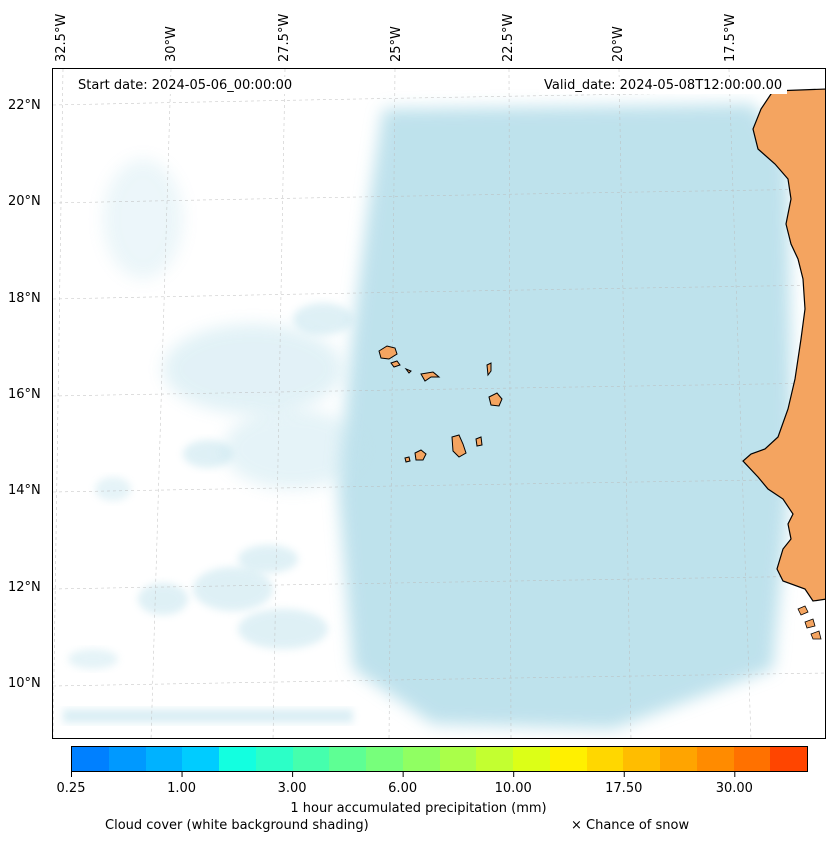  What do you see at coordinates (630, 825) in the screenshot?
I see `snow-chance-note: × Chance of snow` at bounding box center [630, 825].